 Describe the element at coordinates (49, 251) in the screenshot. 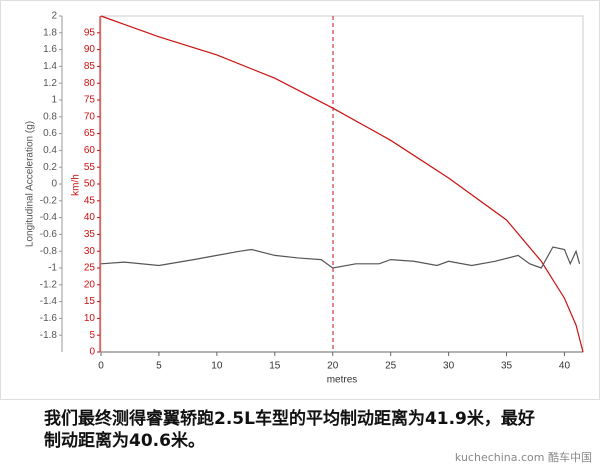

I see `y-tick-label: -0.8` at that location.